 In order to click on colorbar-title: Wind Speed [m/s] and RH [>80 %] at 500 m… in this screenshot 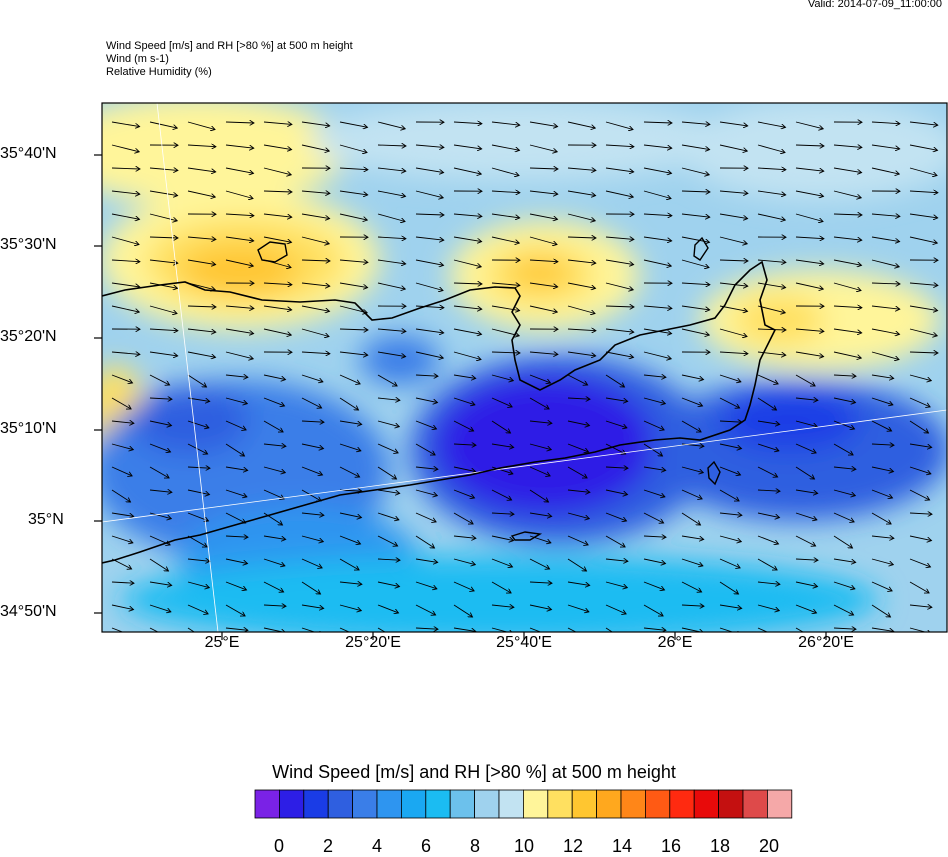, I will do `click(474, 772)`.